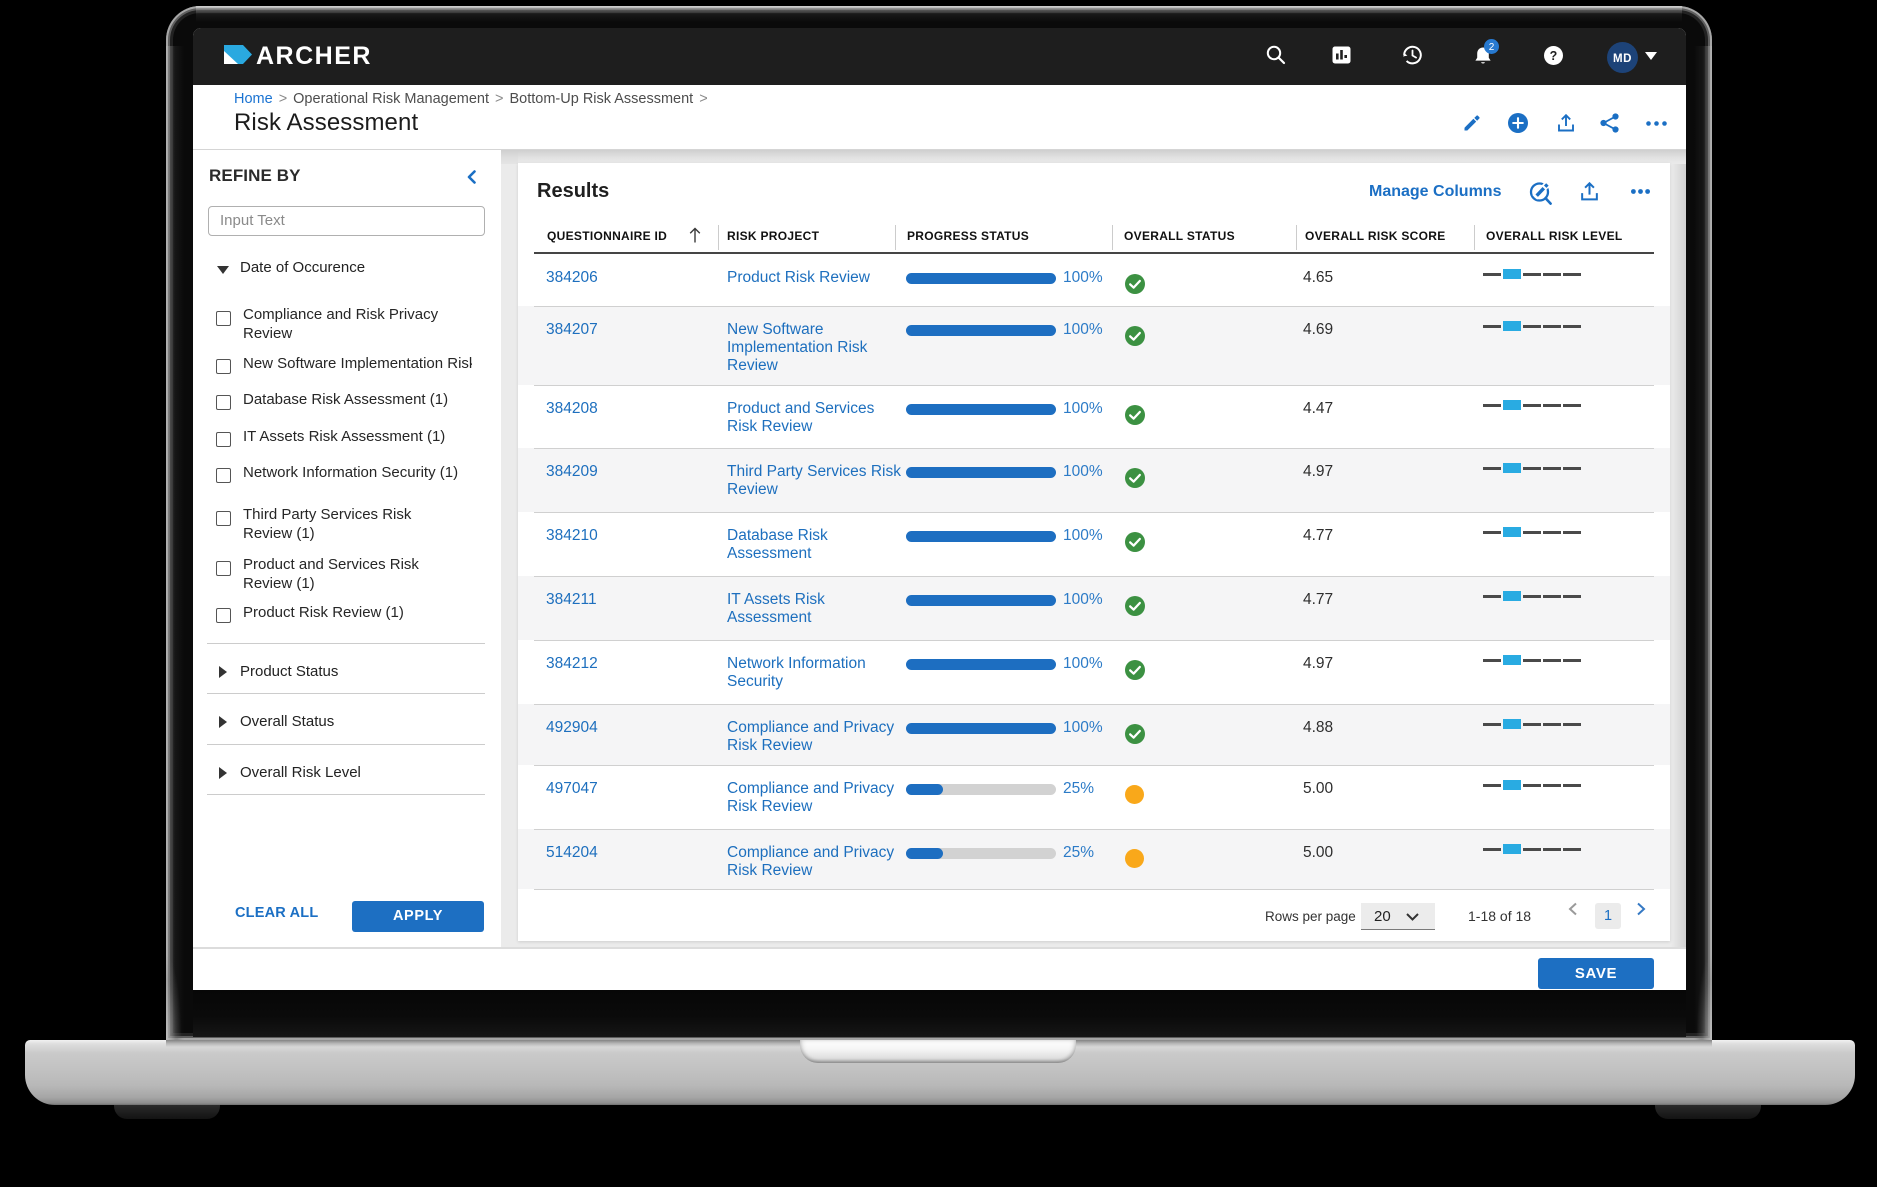 The width and height of the screenshot is (1877, 1187). Describe the element at coordinates (1492, 47) in the screenshot. I see `svg-text: 2` at that location.